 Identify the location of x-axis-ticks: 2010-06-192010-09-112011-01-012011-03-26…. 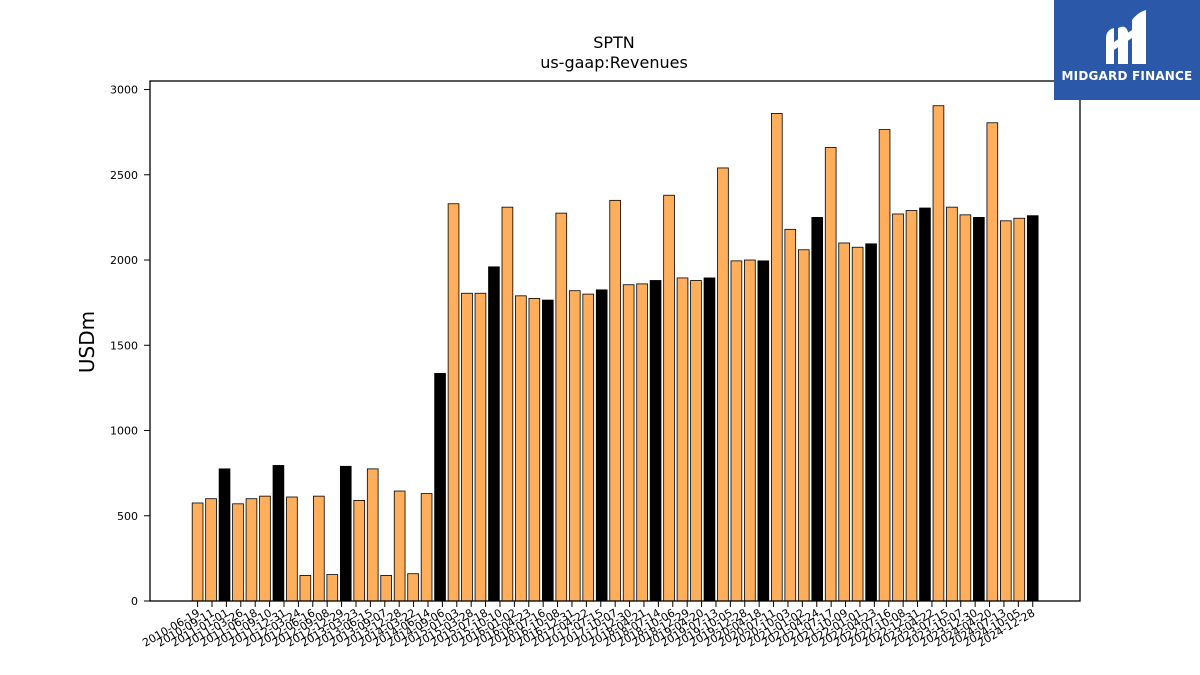
(588, 625).